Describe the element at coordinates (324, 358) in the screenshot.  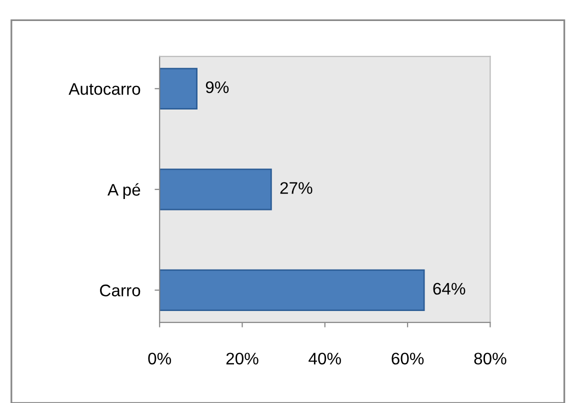
I see `x-tick-label: 40%` at that location.